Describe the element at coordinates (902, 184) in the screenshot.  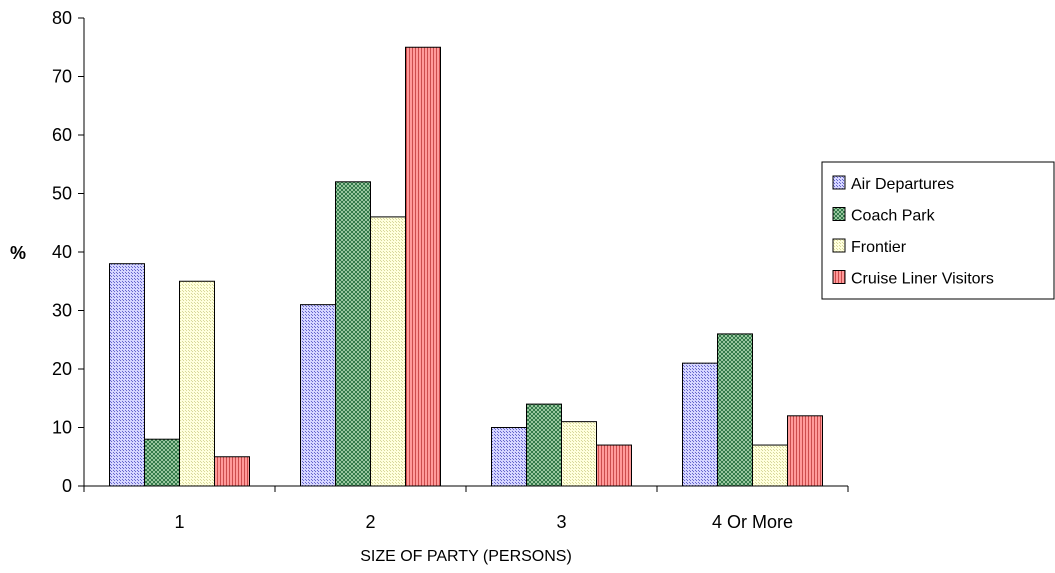
I see `legend-label: Air Departures` at that location.